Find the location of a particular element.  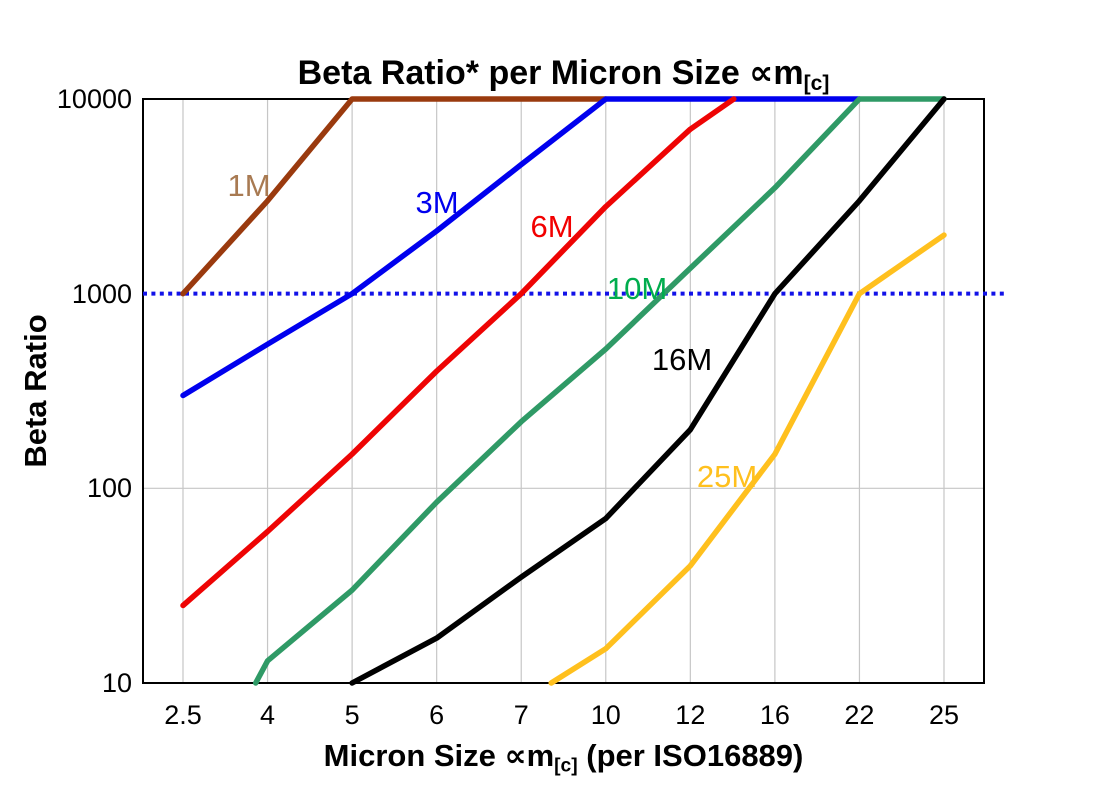

x-tick-label-12: 12 is located at coordinates (690, 715).